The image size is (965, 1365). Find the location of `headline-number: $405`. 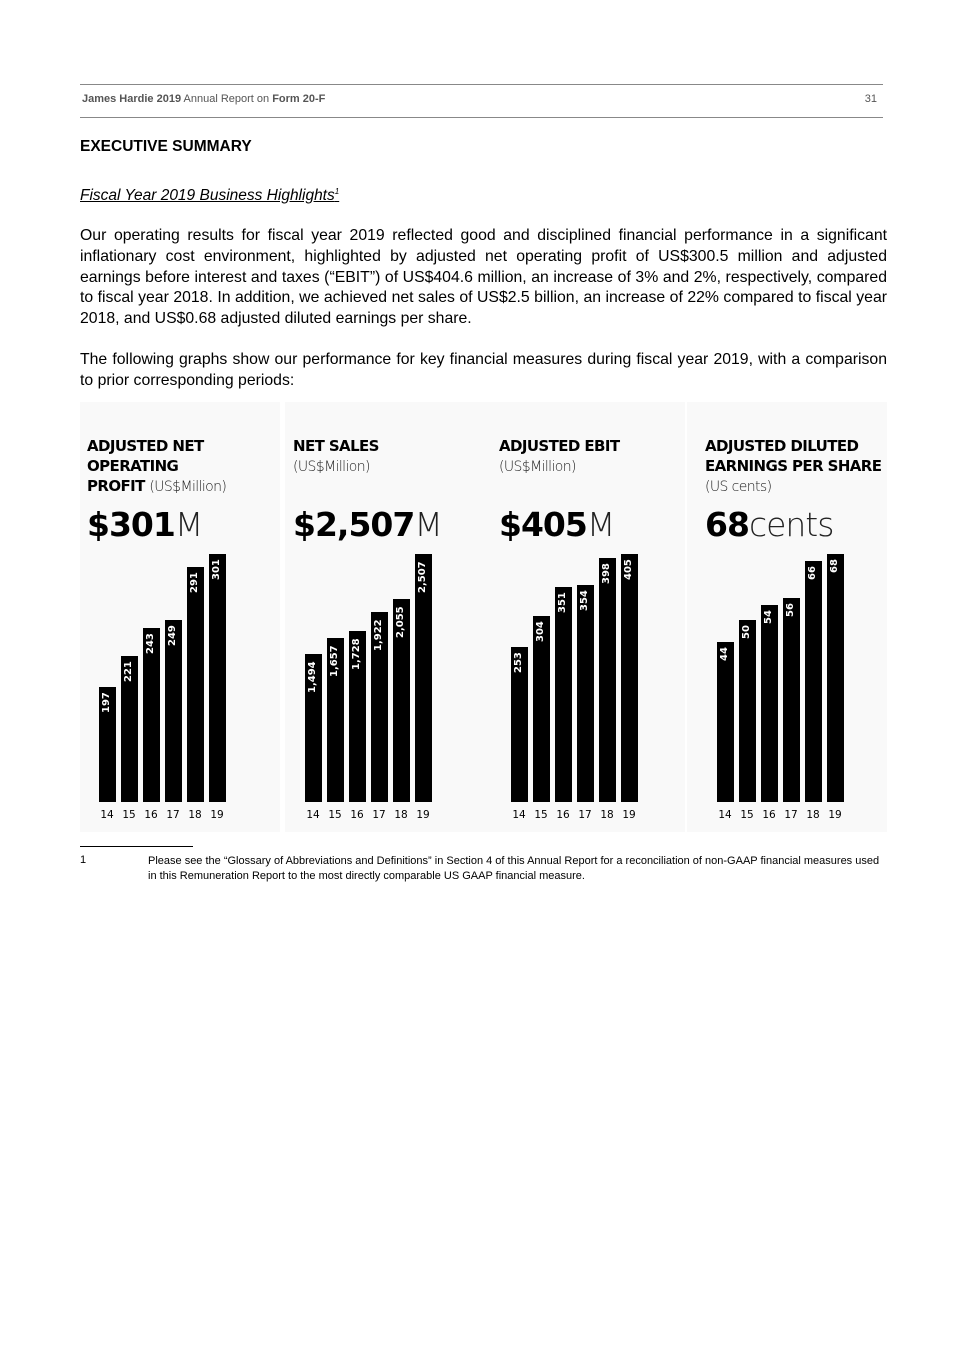

headline-number: $405 is located at coordinates (543, 524).